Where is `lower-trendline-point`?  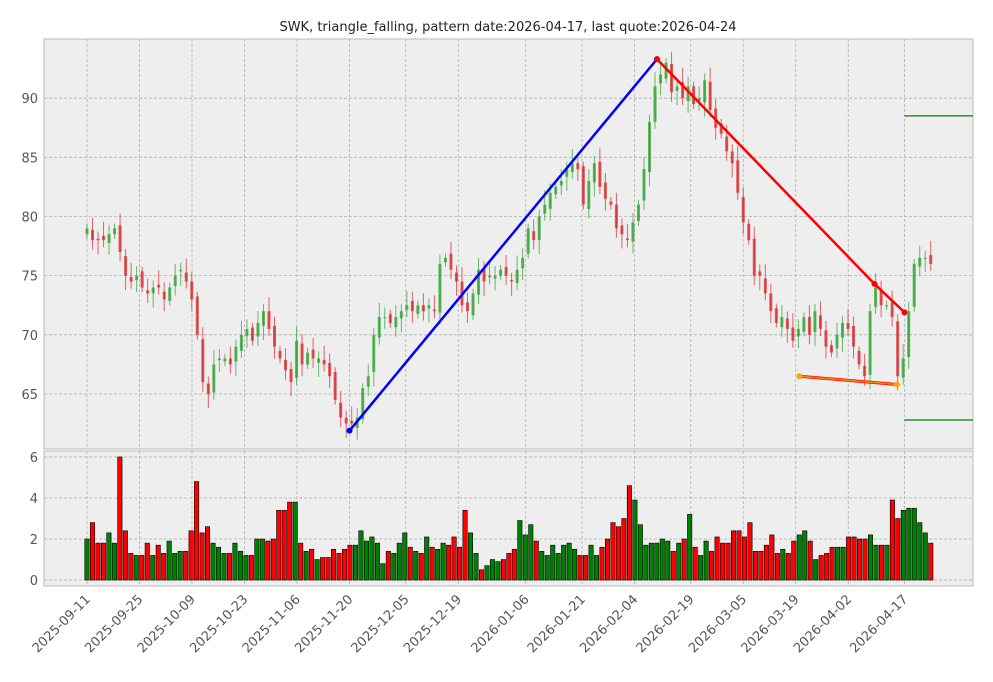
lower-trendline-point is located at coordinates (799, 376).